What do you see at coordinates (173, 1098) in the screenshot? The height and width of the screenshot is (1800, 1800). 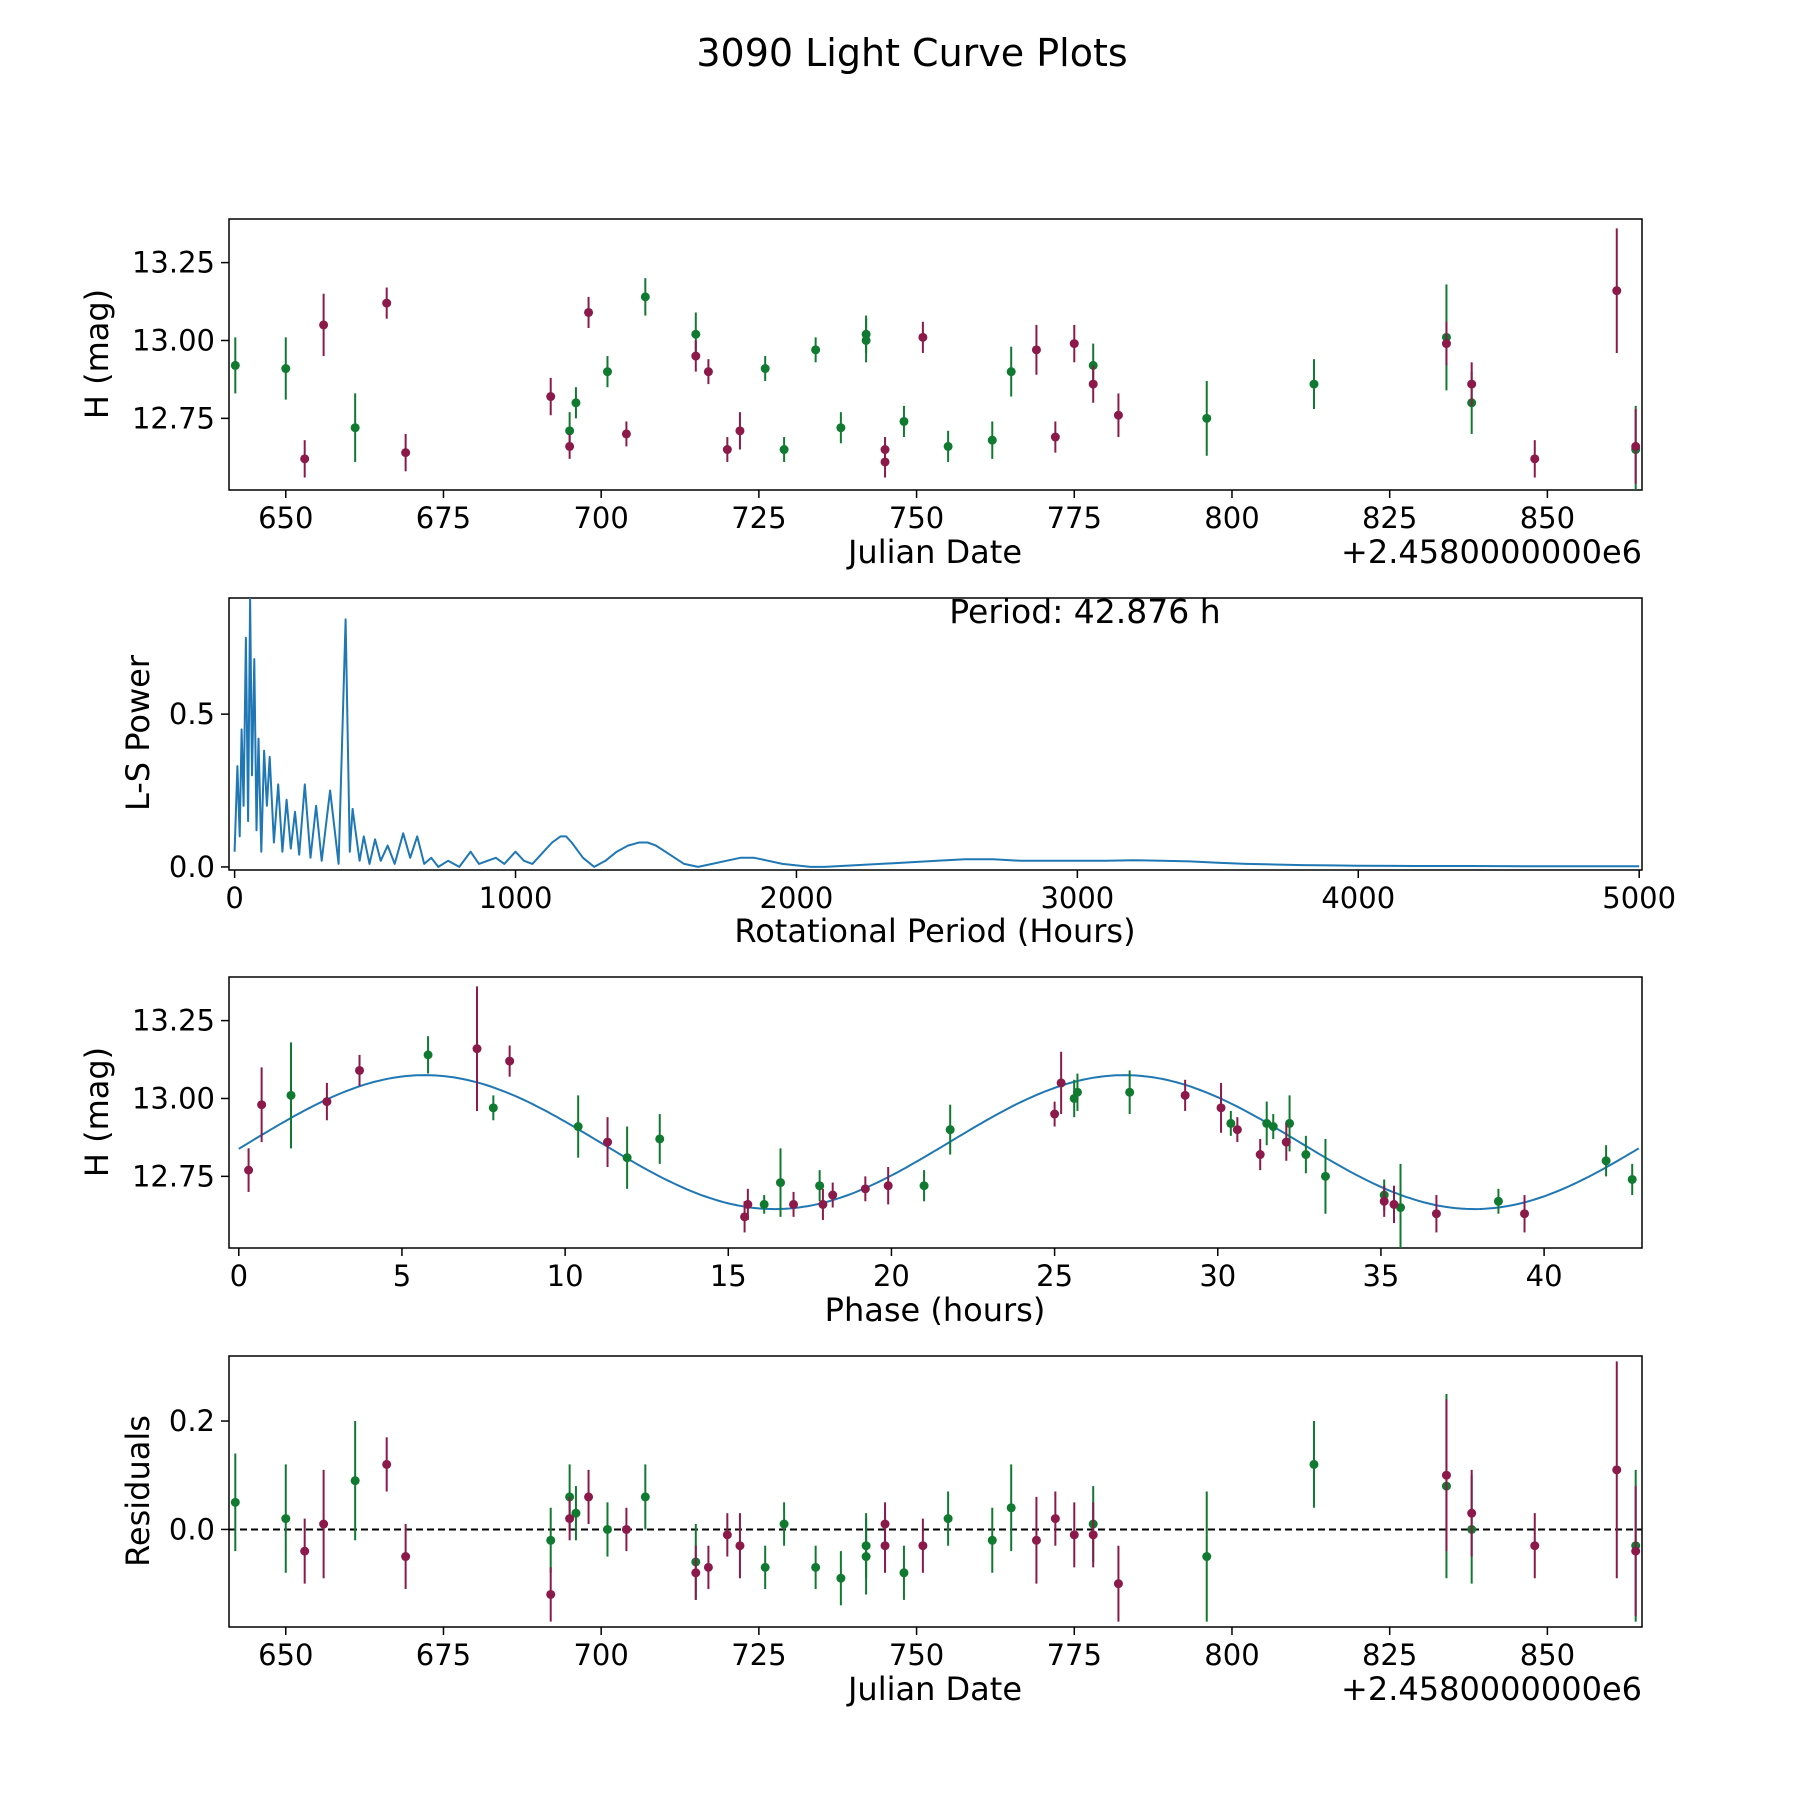 I see `y-tick-label: 13.00` at bounding box center [173, 1098].